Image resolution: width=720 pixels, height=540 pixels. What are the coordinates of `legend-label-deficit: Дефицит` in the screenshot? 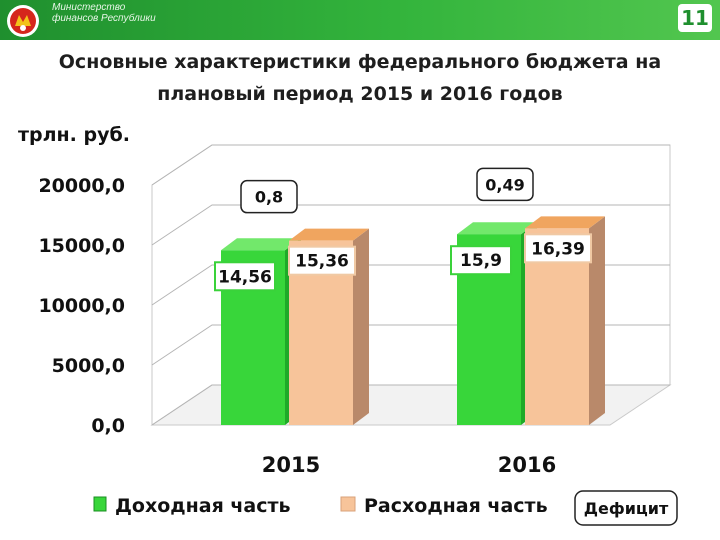 It's located at (626, 508).